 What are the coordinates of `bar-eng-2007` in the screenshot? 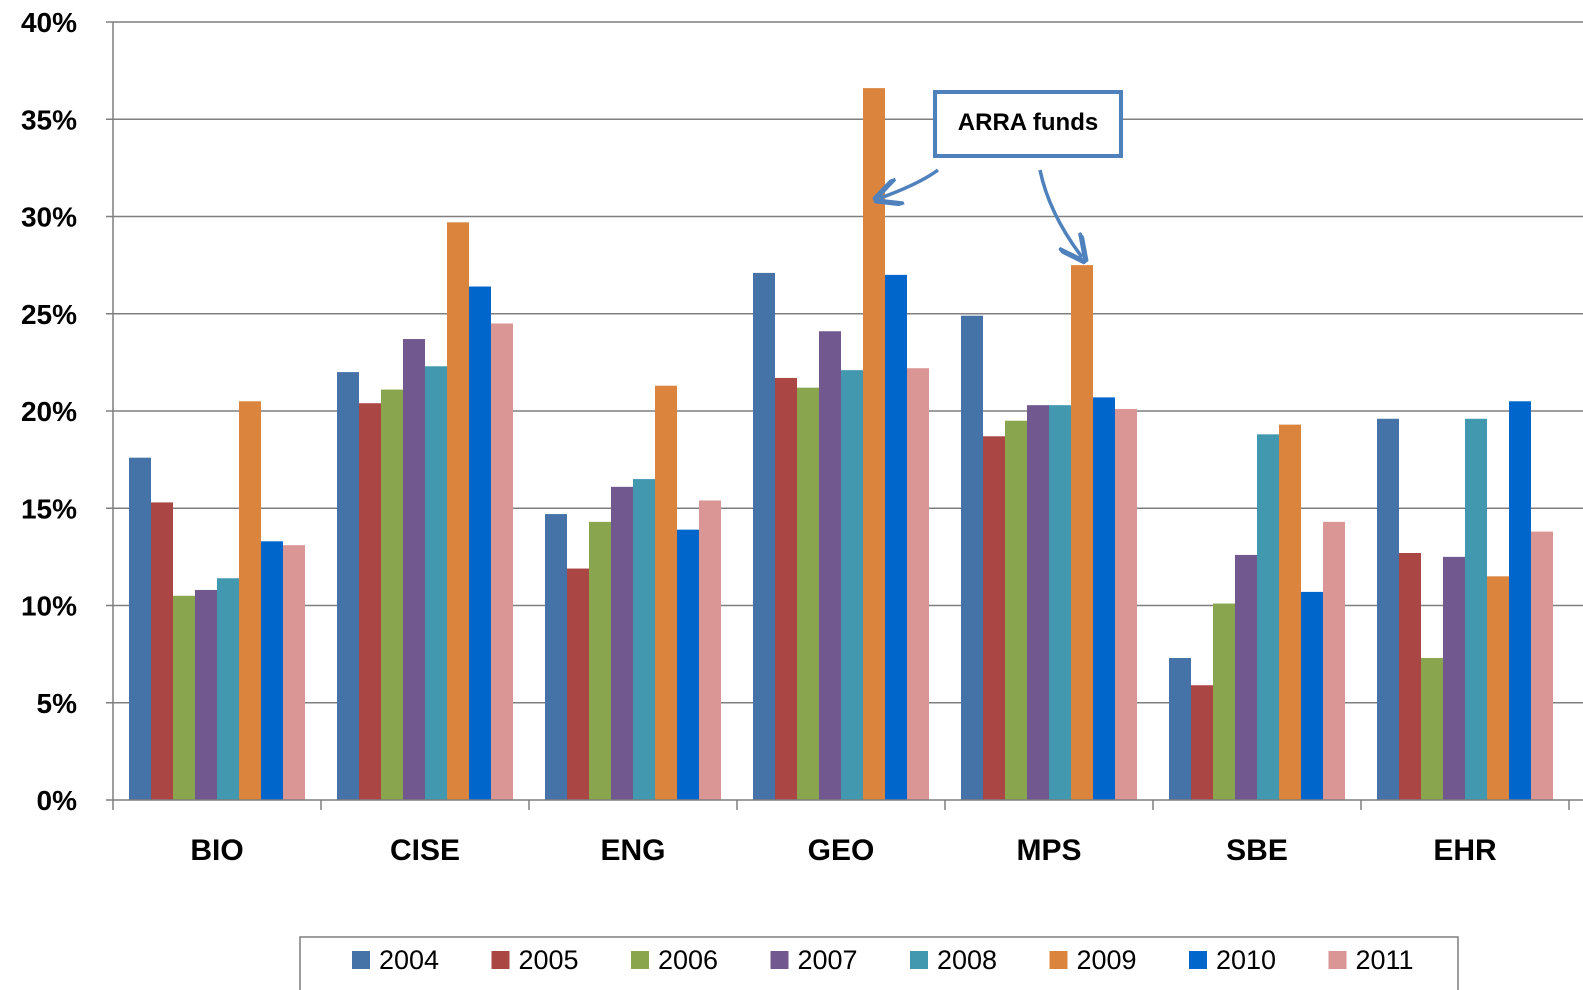 It's located at (622, 643).